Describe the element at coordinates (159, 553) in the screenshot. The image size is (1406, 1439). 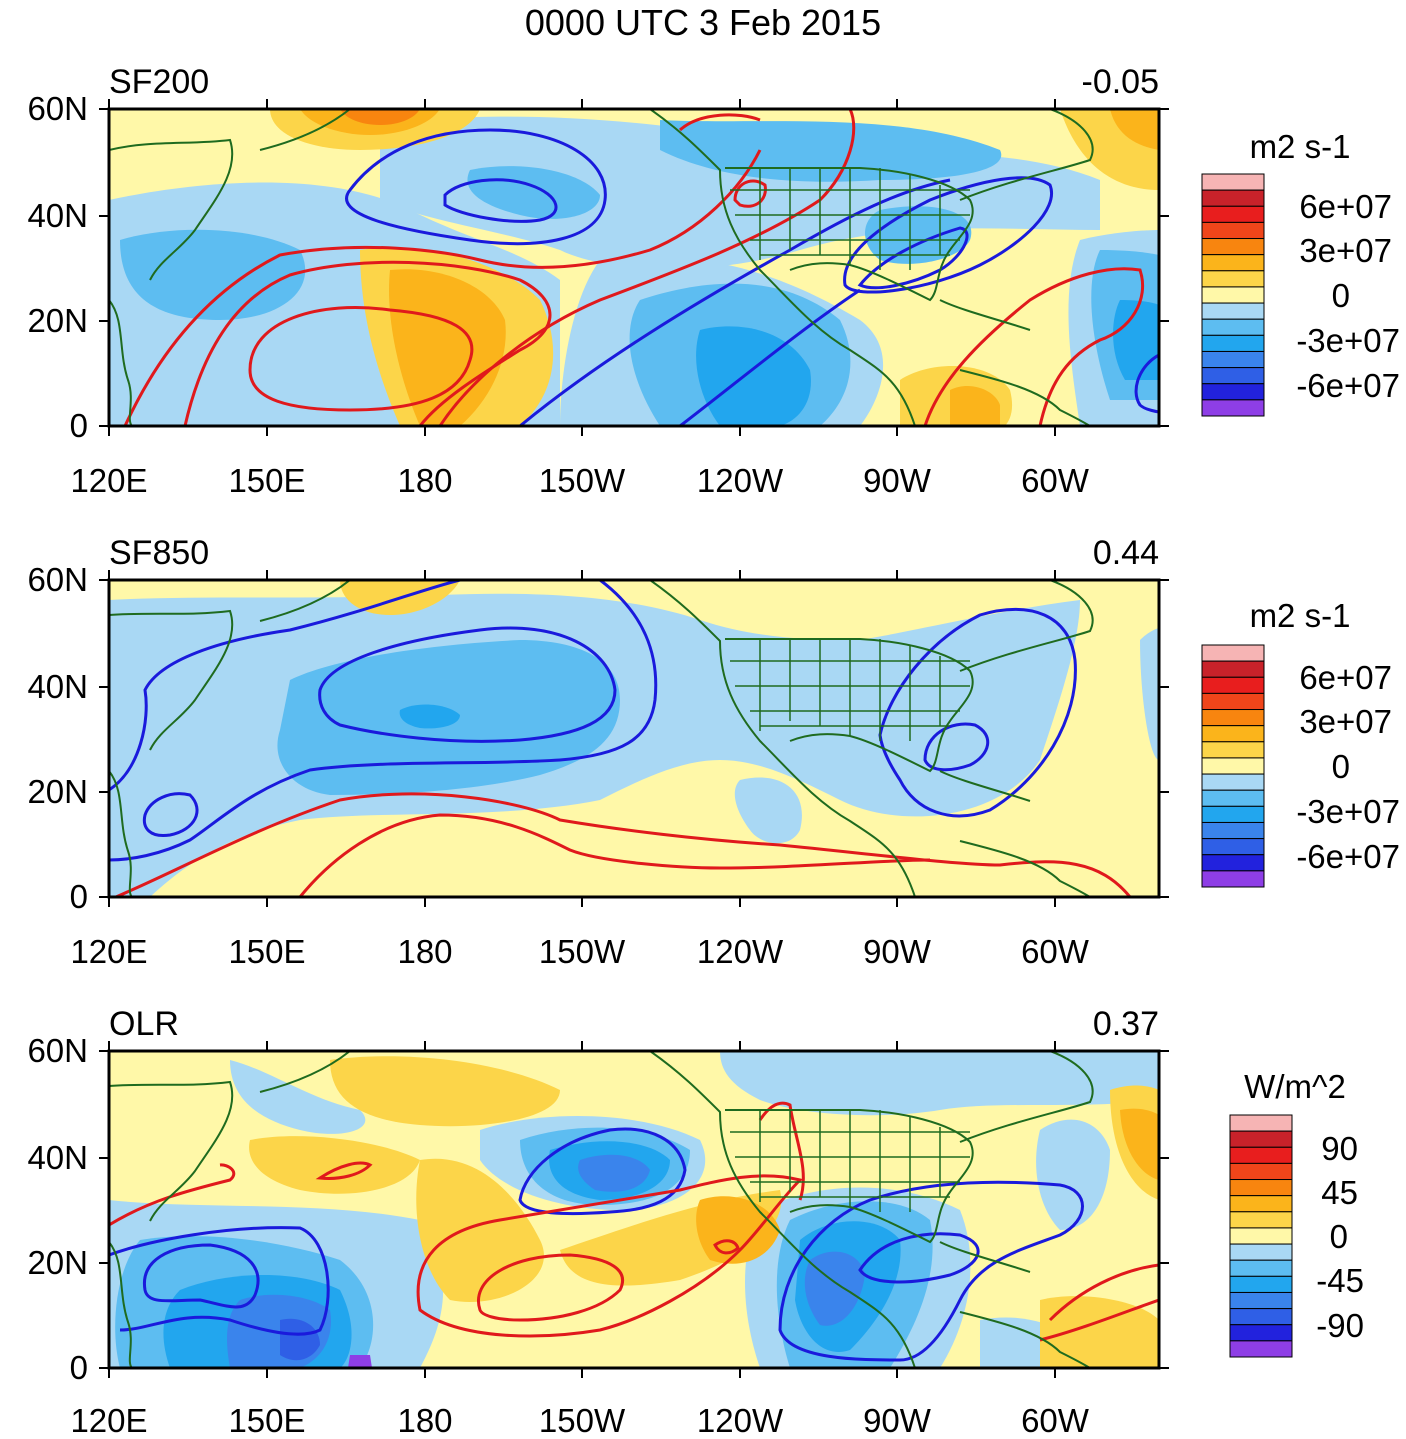
I see `panel-title: SF850` at that location.